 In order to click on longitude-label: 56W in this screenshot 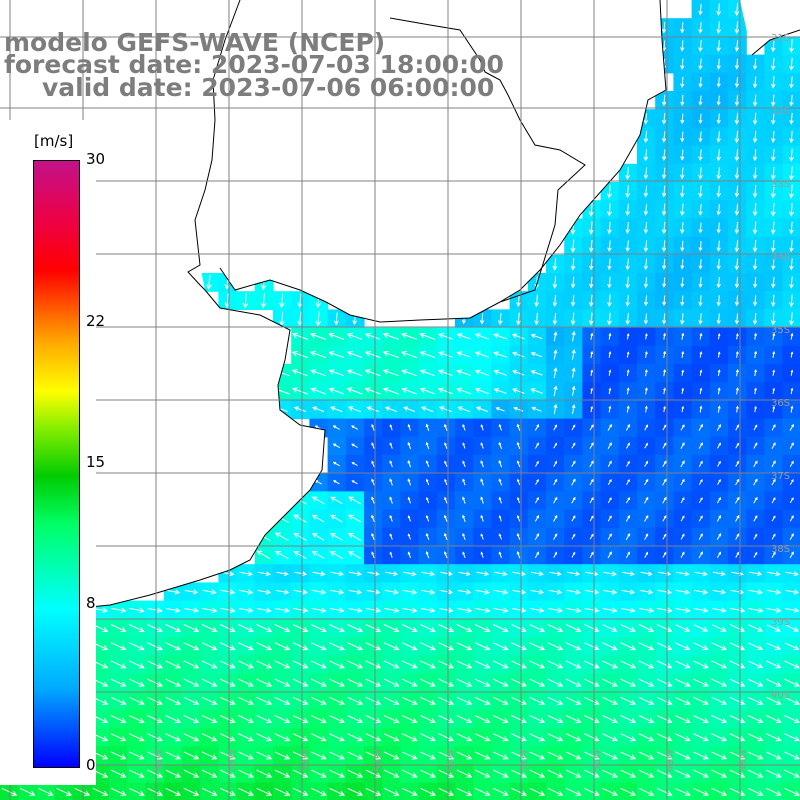, I will do `click(159, 760)`.